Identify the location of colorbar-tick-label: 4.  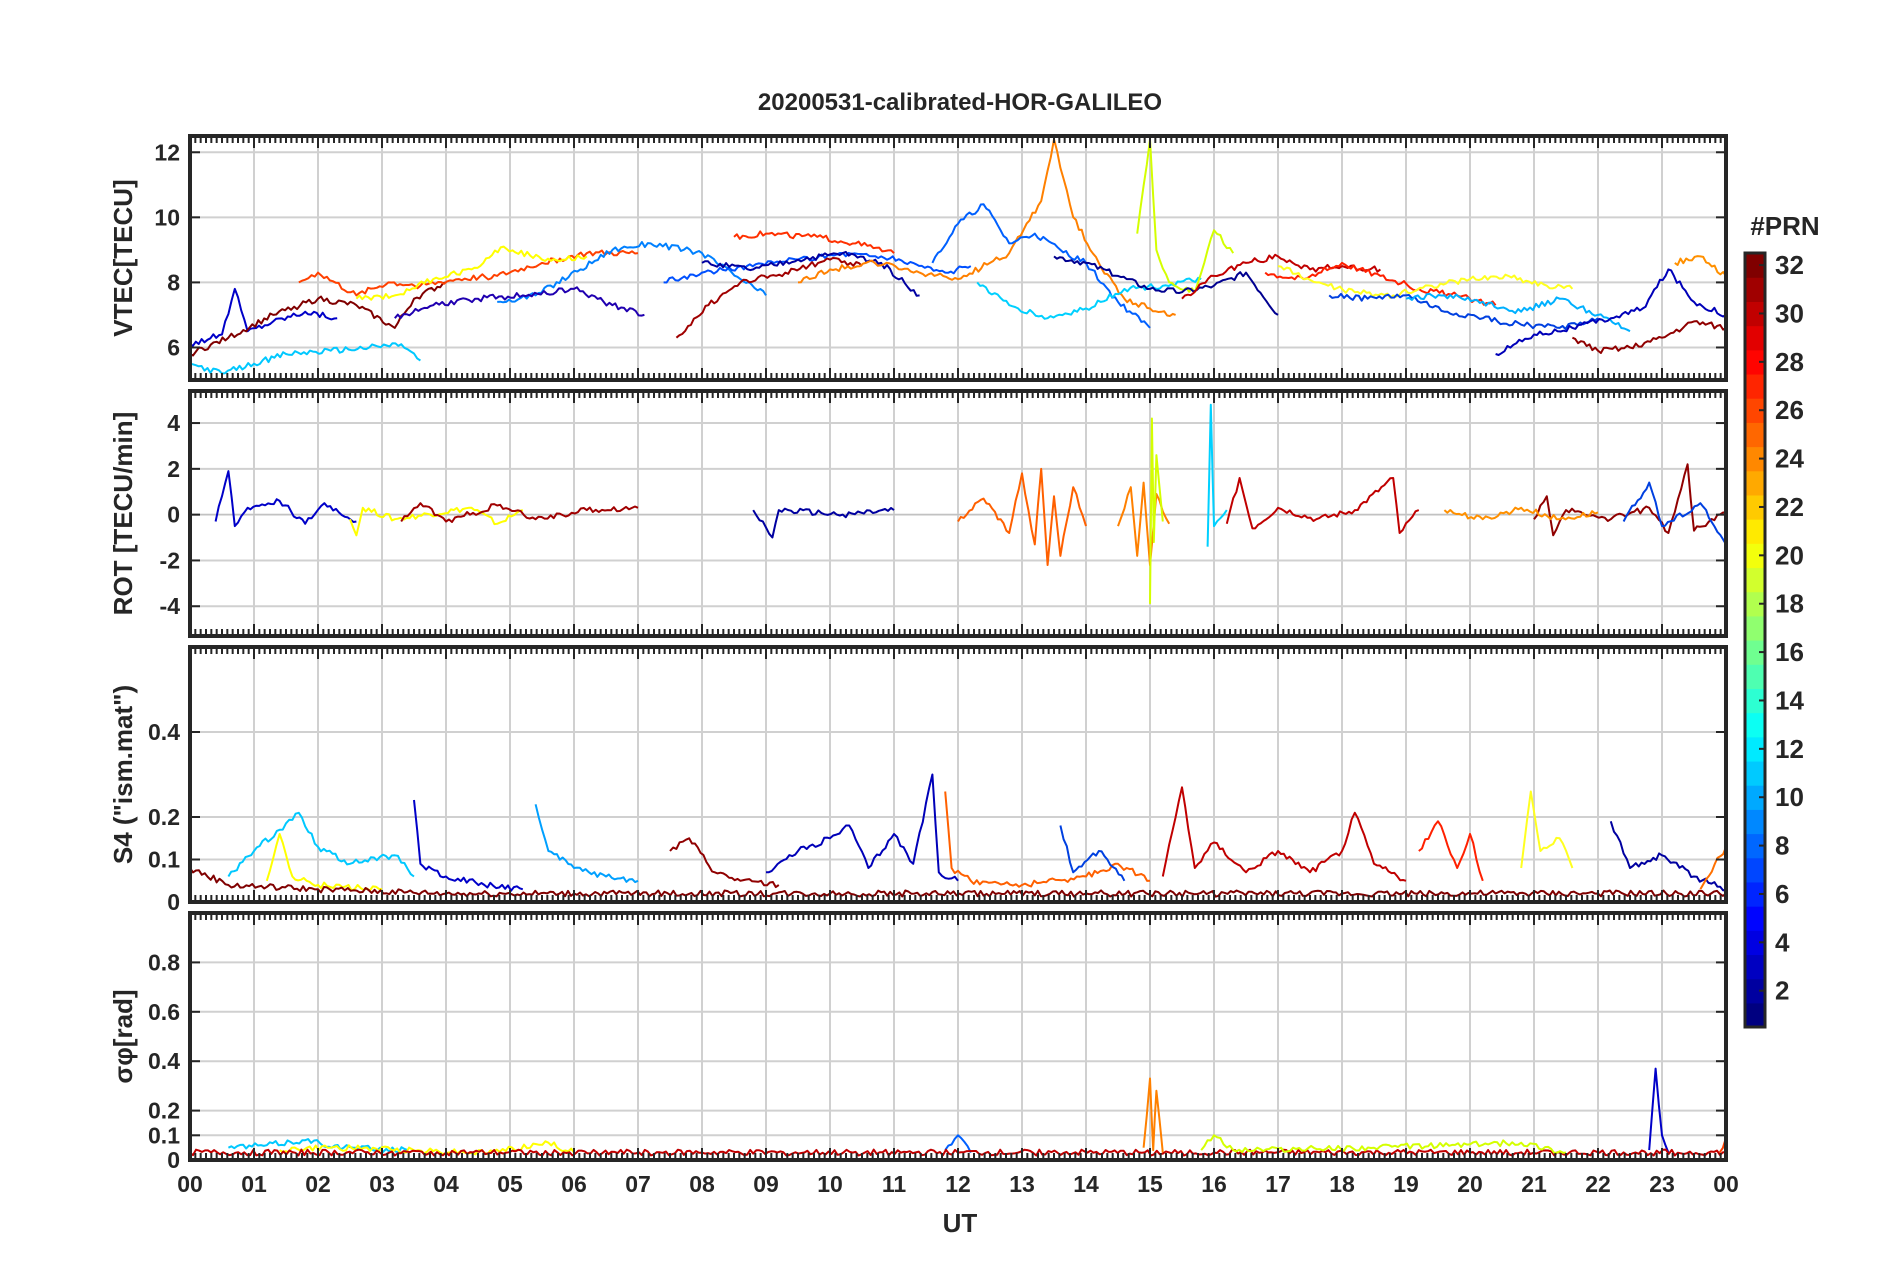
(1782, 942).